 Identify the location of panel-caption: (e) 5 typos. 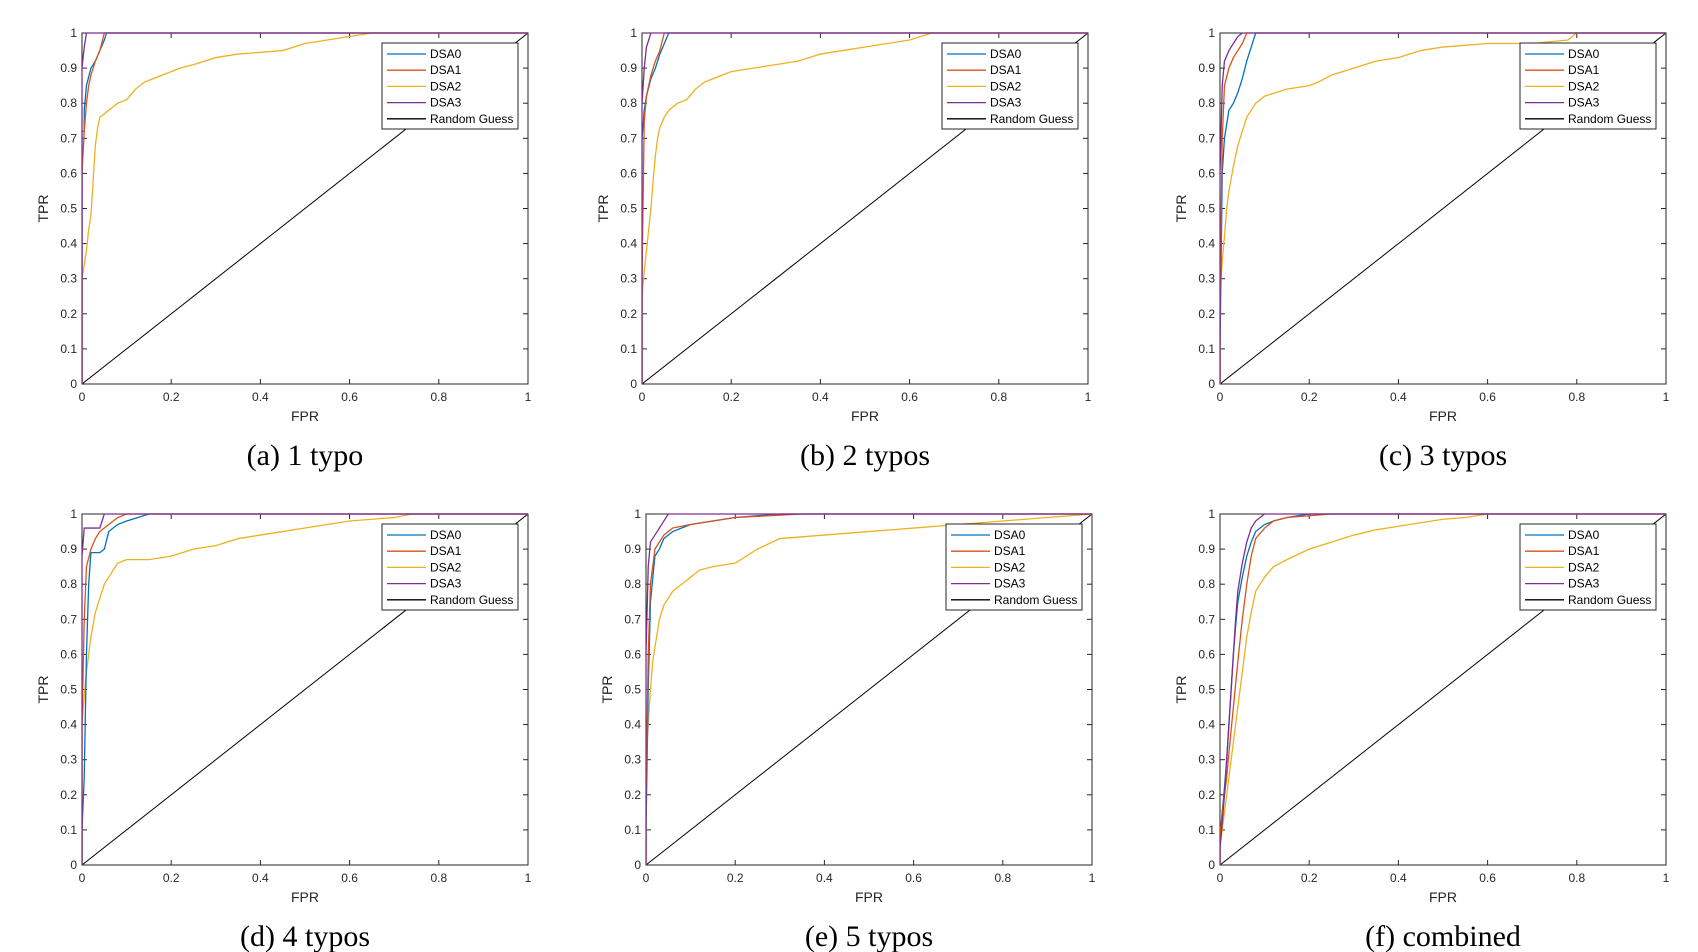
(869, 936).